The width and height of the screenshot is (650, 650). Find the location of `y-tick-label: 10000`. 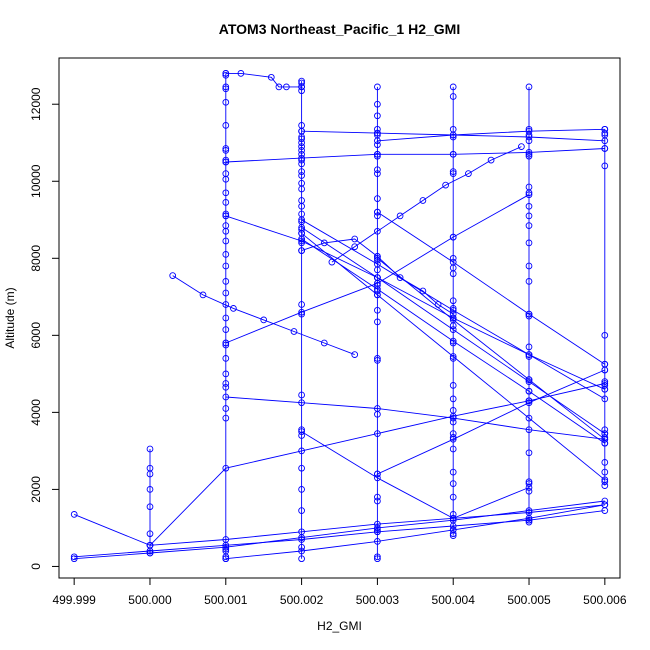

y-tick-label: 10000 is located at coordinates (36, 181).